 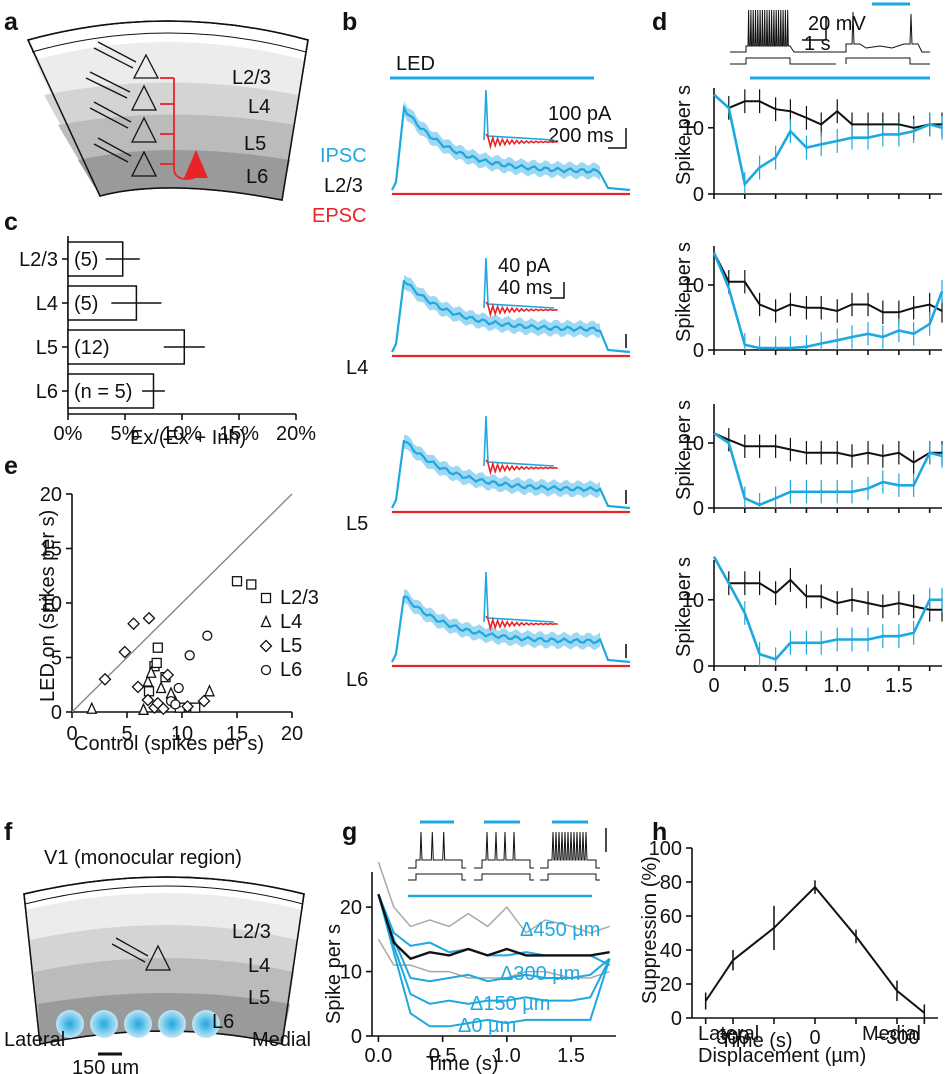 I want to click on panel-label-g: g, so click(x=349, y=832).